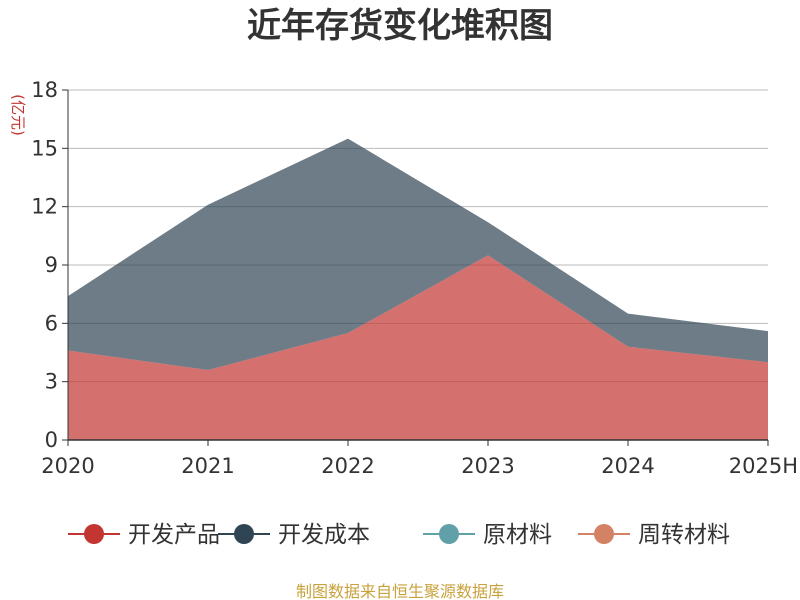 The image size is (800, 600). What do you see at coordinates (207, 466) in the screenshot?
I see `x-tick-label: 2021` at bounding box center [207, 466].